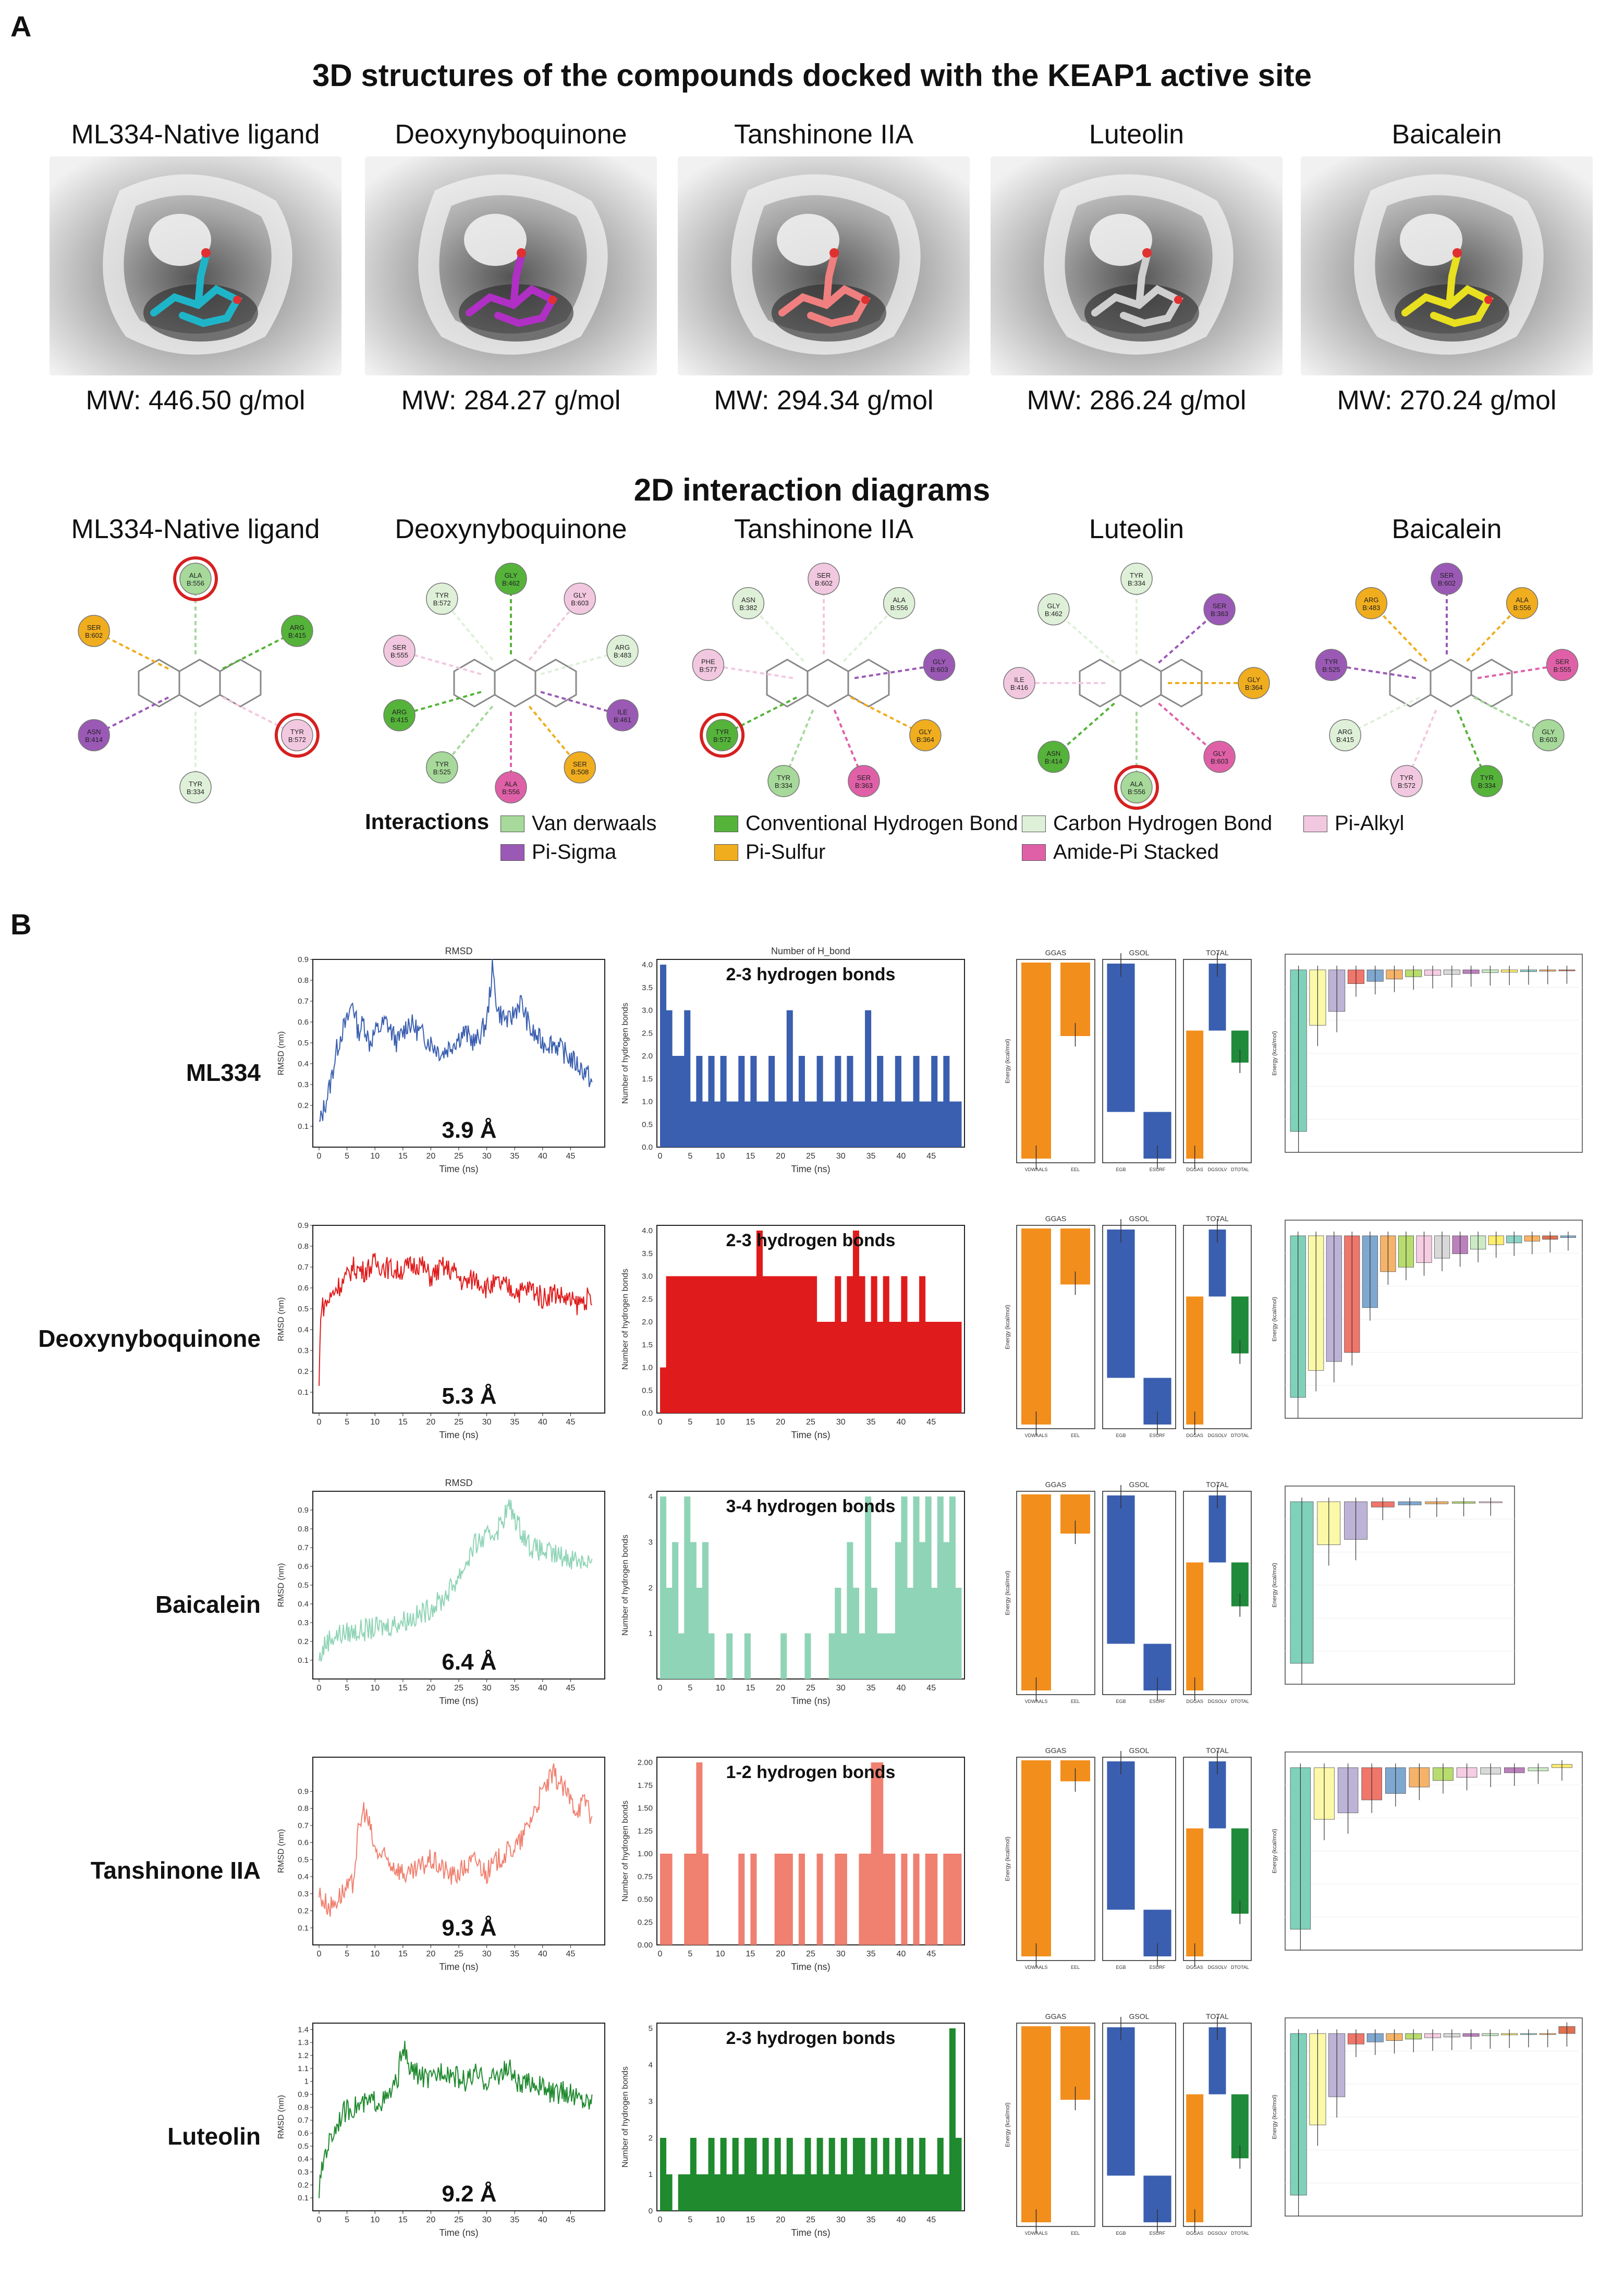  What do you see at coordinates (304, 1064) in the screenshot?
I see `y-tick-label: 0.4` at bounding box center [304, 1064].